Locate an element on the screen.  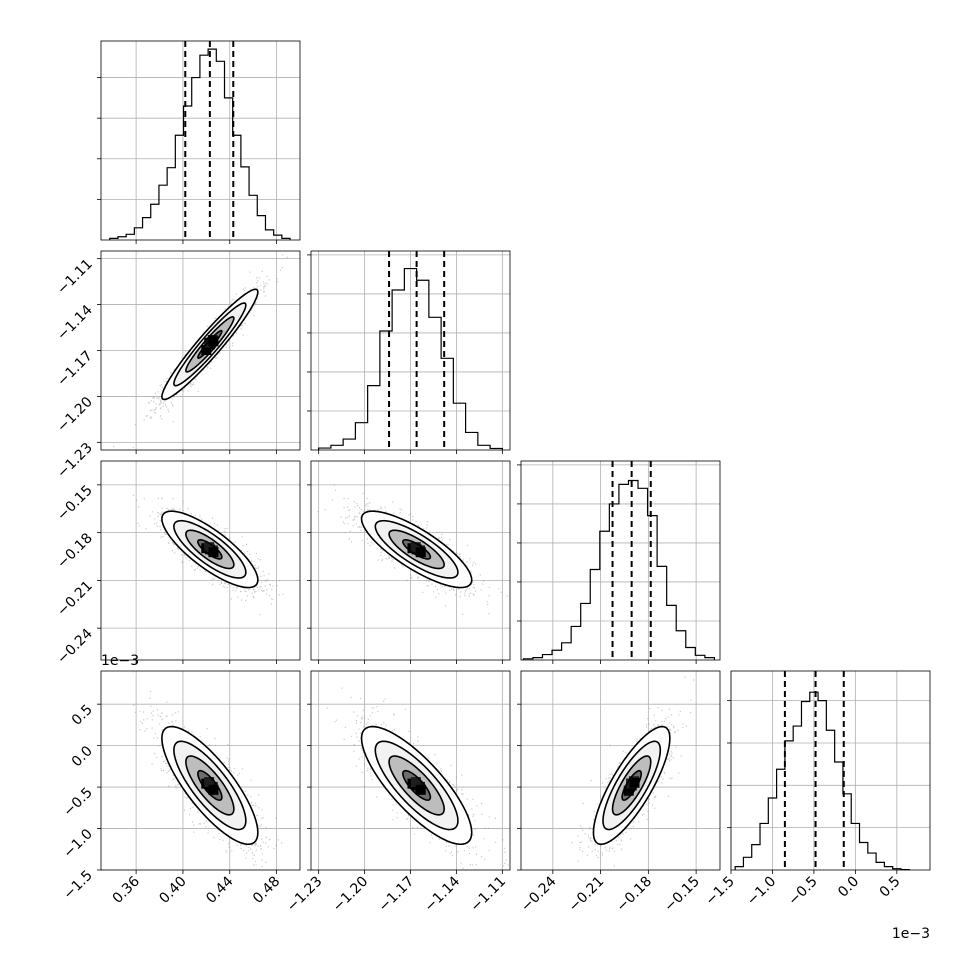
x-tick-label: −0.18 is located at coordinates (635, 895).